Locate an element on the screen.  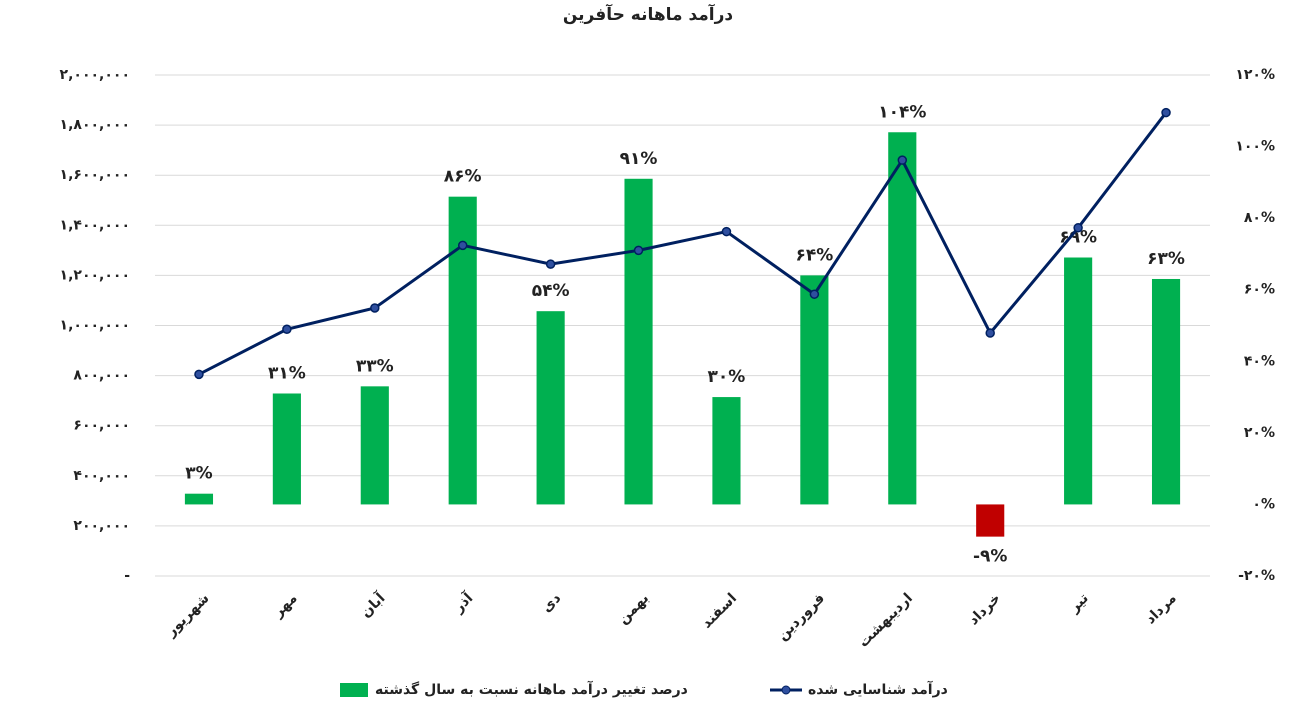
y-tick-label: ۴۰۰,۰۰۰ is located at coordinates (101, 476).